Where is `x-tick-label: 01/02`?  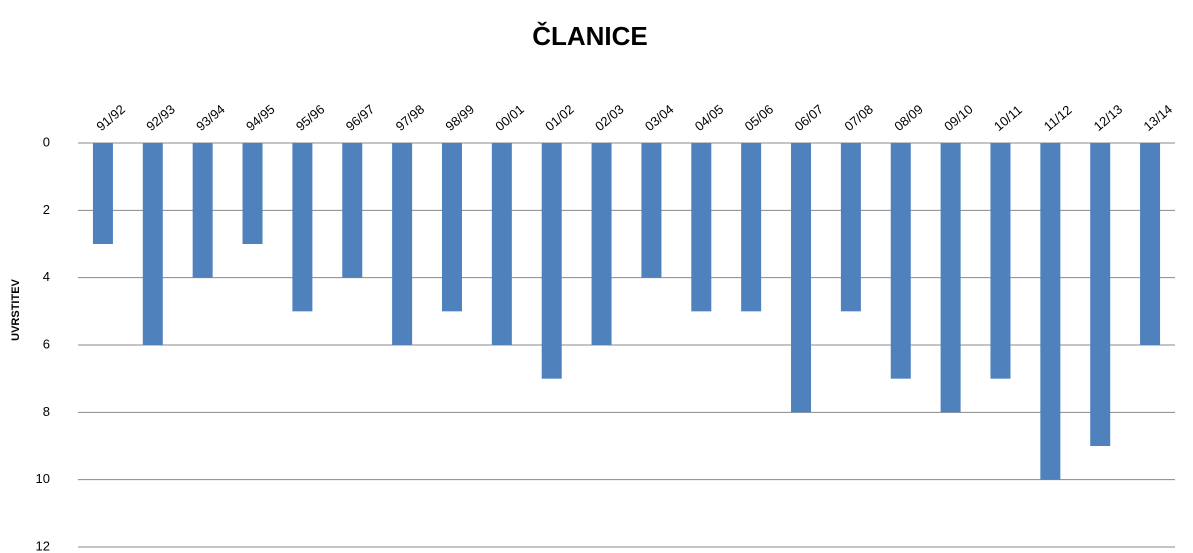 x-tick-label: 01/02 is located at coordinates (559, 118).